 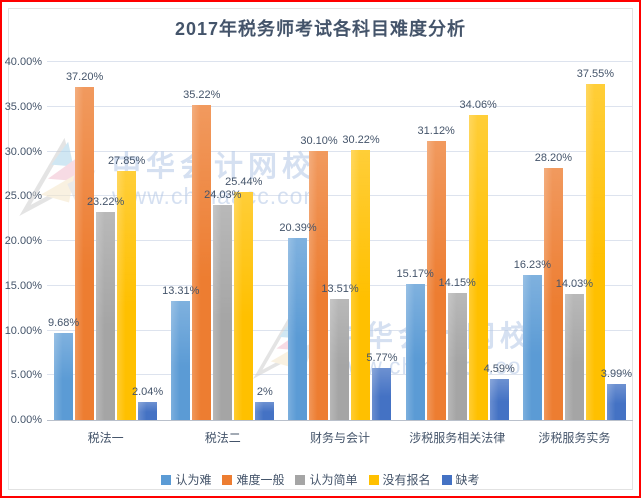 I want to click on bar-data-label: 34.06%, so click(x=478, y=105).